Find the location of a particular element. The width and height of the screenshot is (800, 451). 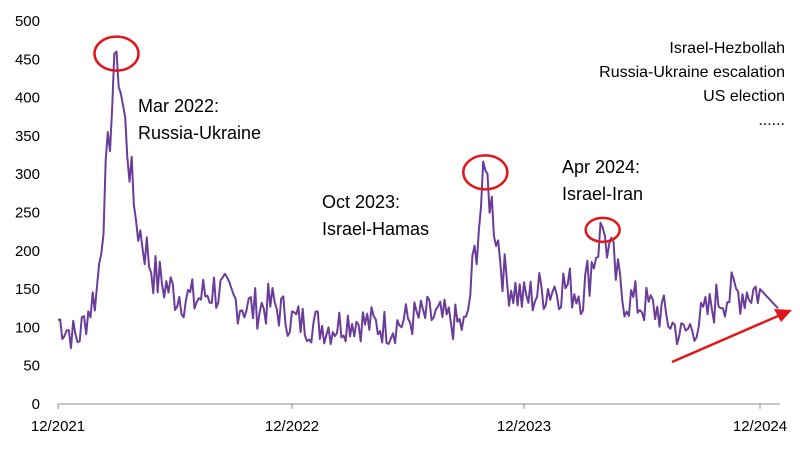

note-line: Israel-Hezbollah is located at coordinates (727, 48).